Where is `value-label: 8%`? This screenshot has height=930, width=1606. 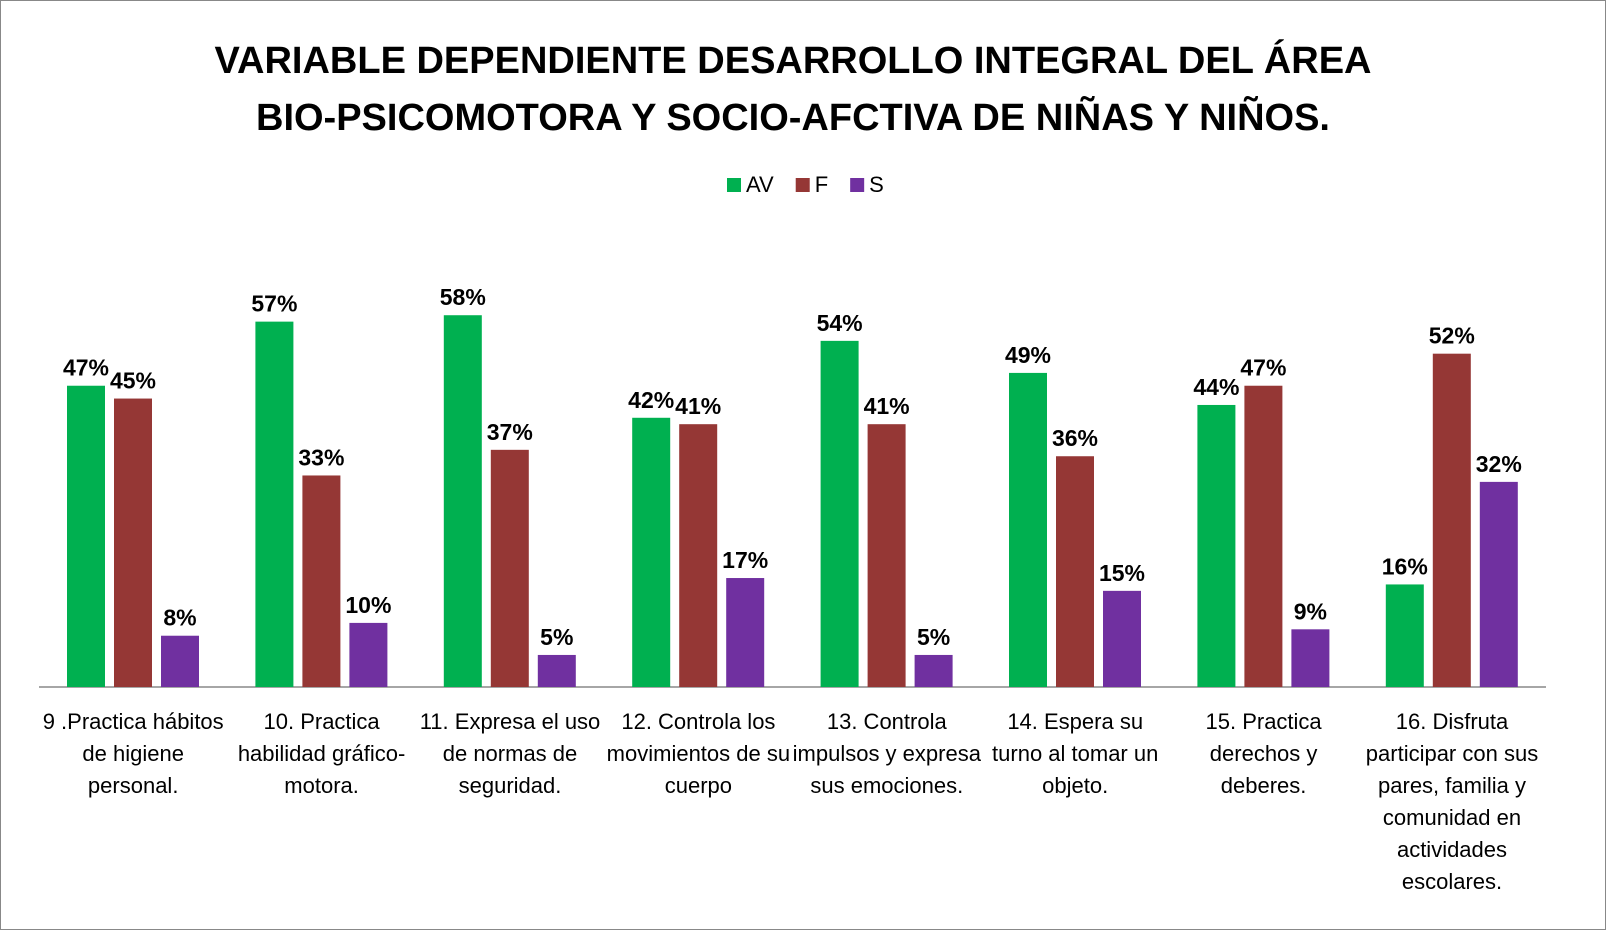 value-label: 8% is located at coordinates (179, 618).